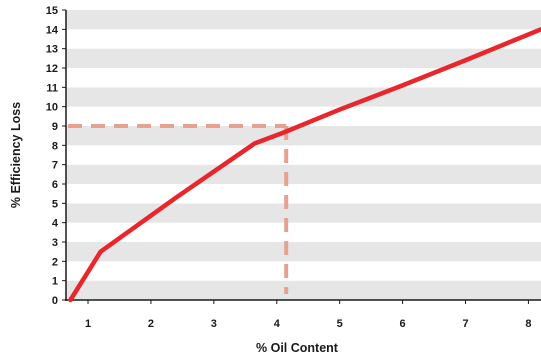  What do you see at coordinates (55, 301) in the screenshot?
I see `y-tick-label: 0` at bounding box center [55, 301].